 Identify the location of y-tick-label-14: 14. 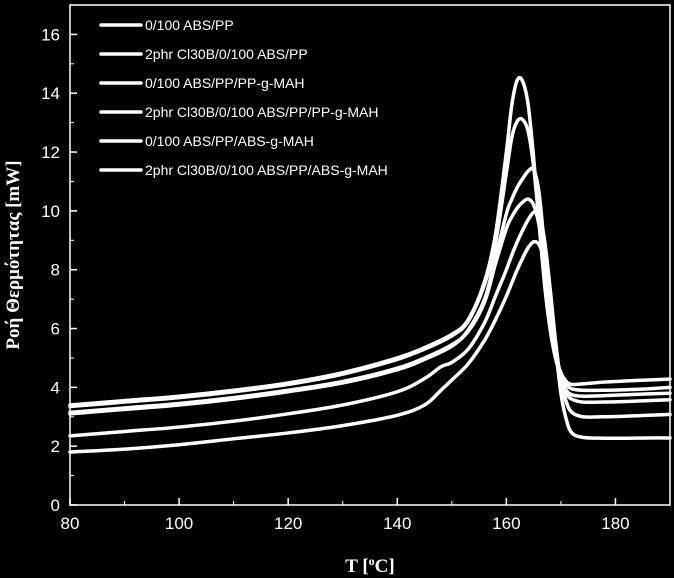
(50, 93).